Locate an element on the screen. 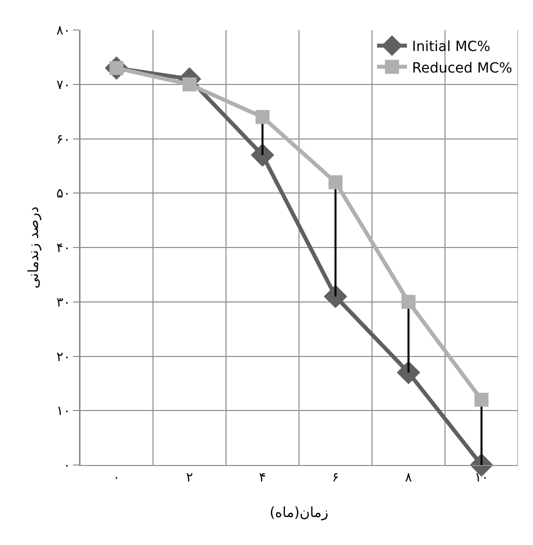  x-axis-title: زمان(ماه) is located at coordinates (299, 513).